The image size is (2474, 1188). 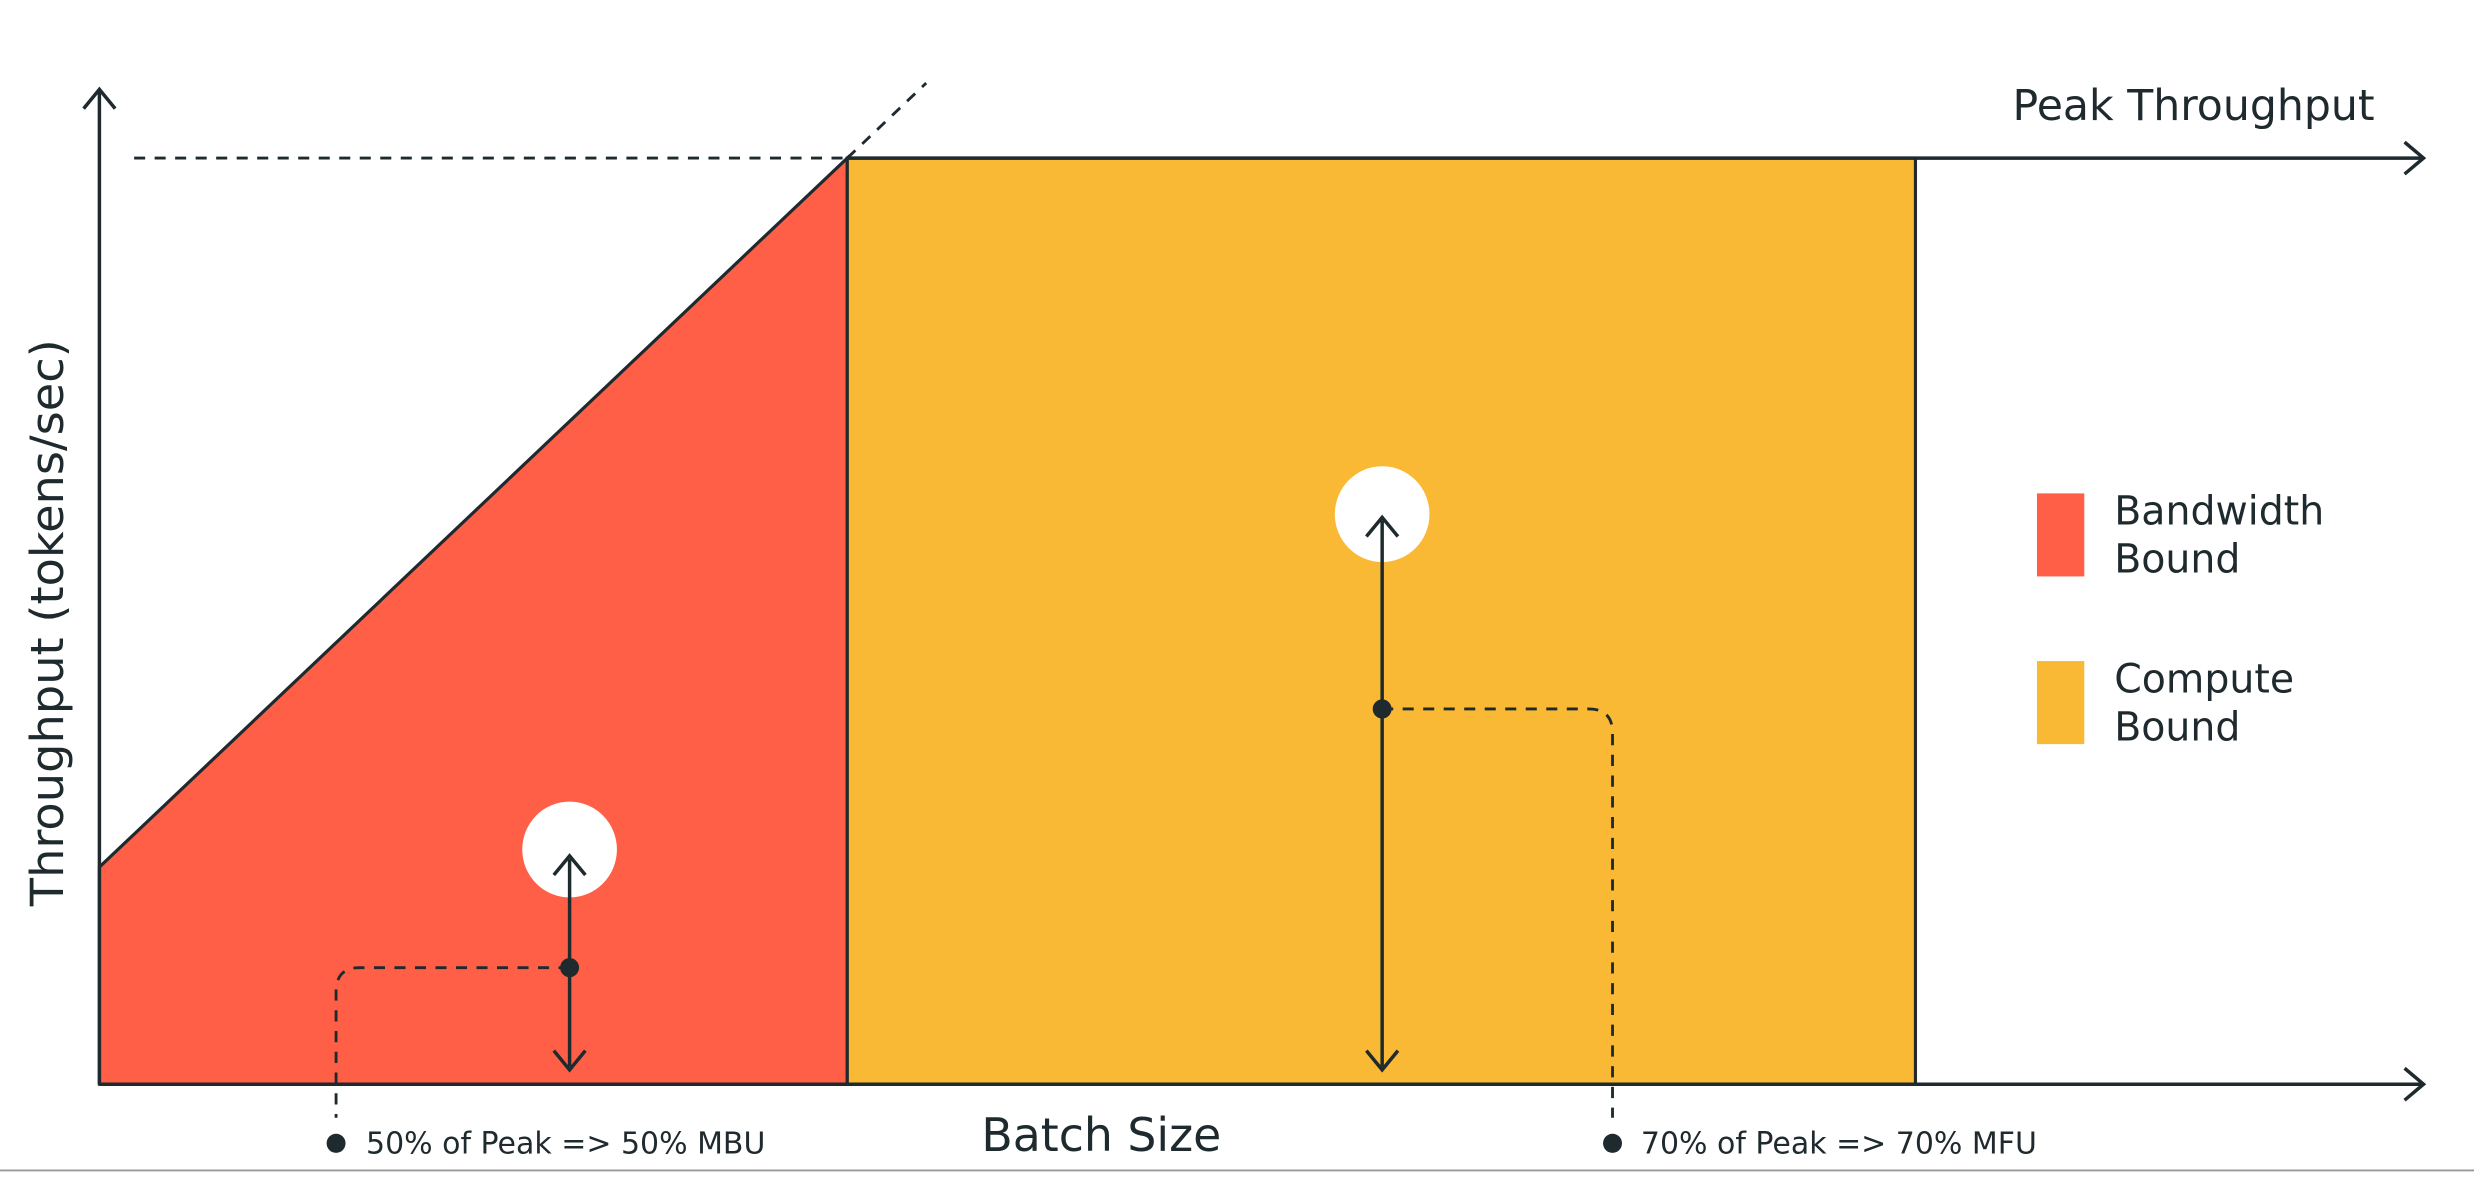 What do you see at coordinates (47, 623) in the screenshot?
I see `y-axis-label: Throughput (tokens/sec)` at bounding box center [47, 623].